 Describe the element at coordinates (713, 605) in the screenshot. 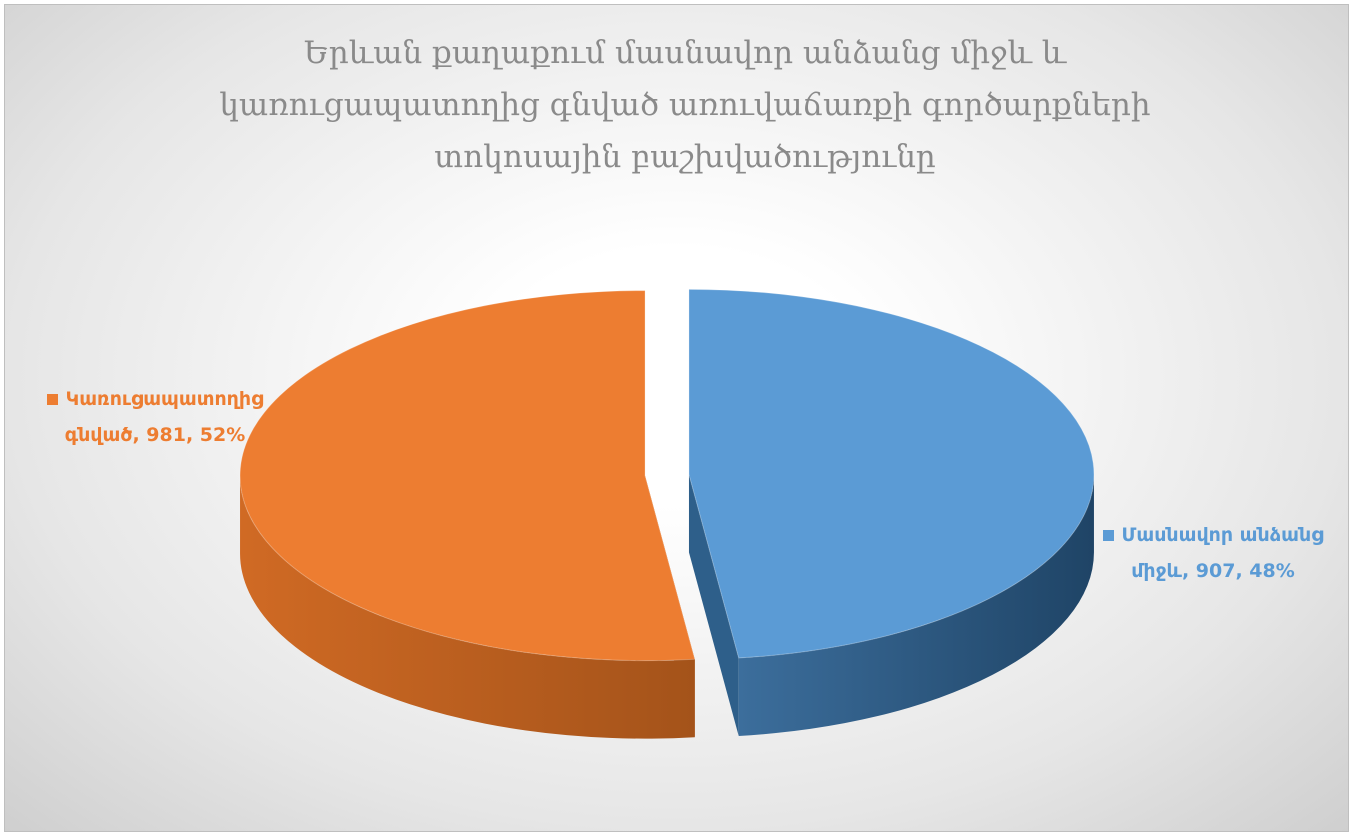

I see `slice-face` at that location.